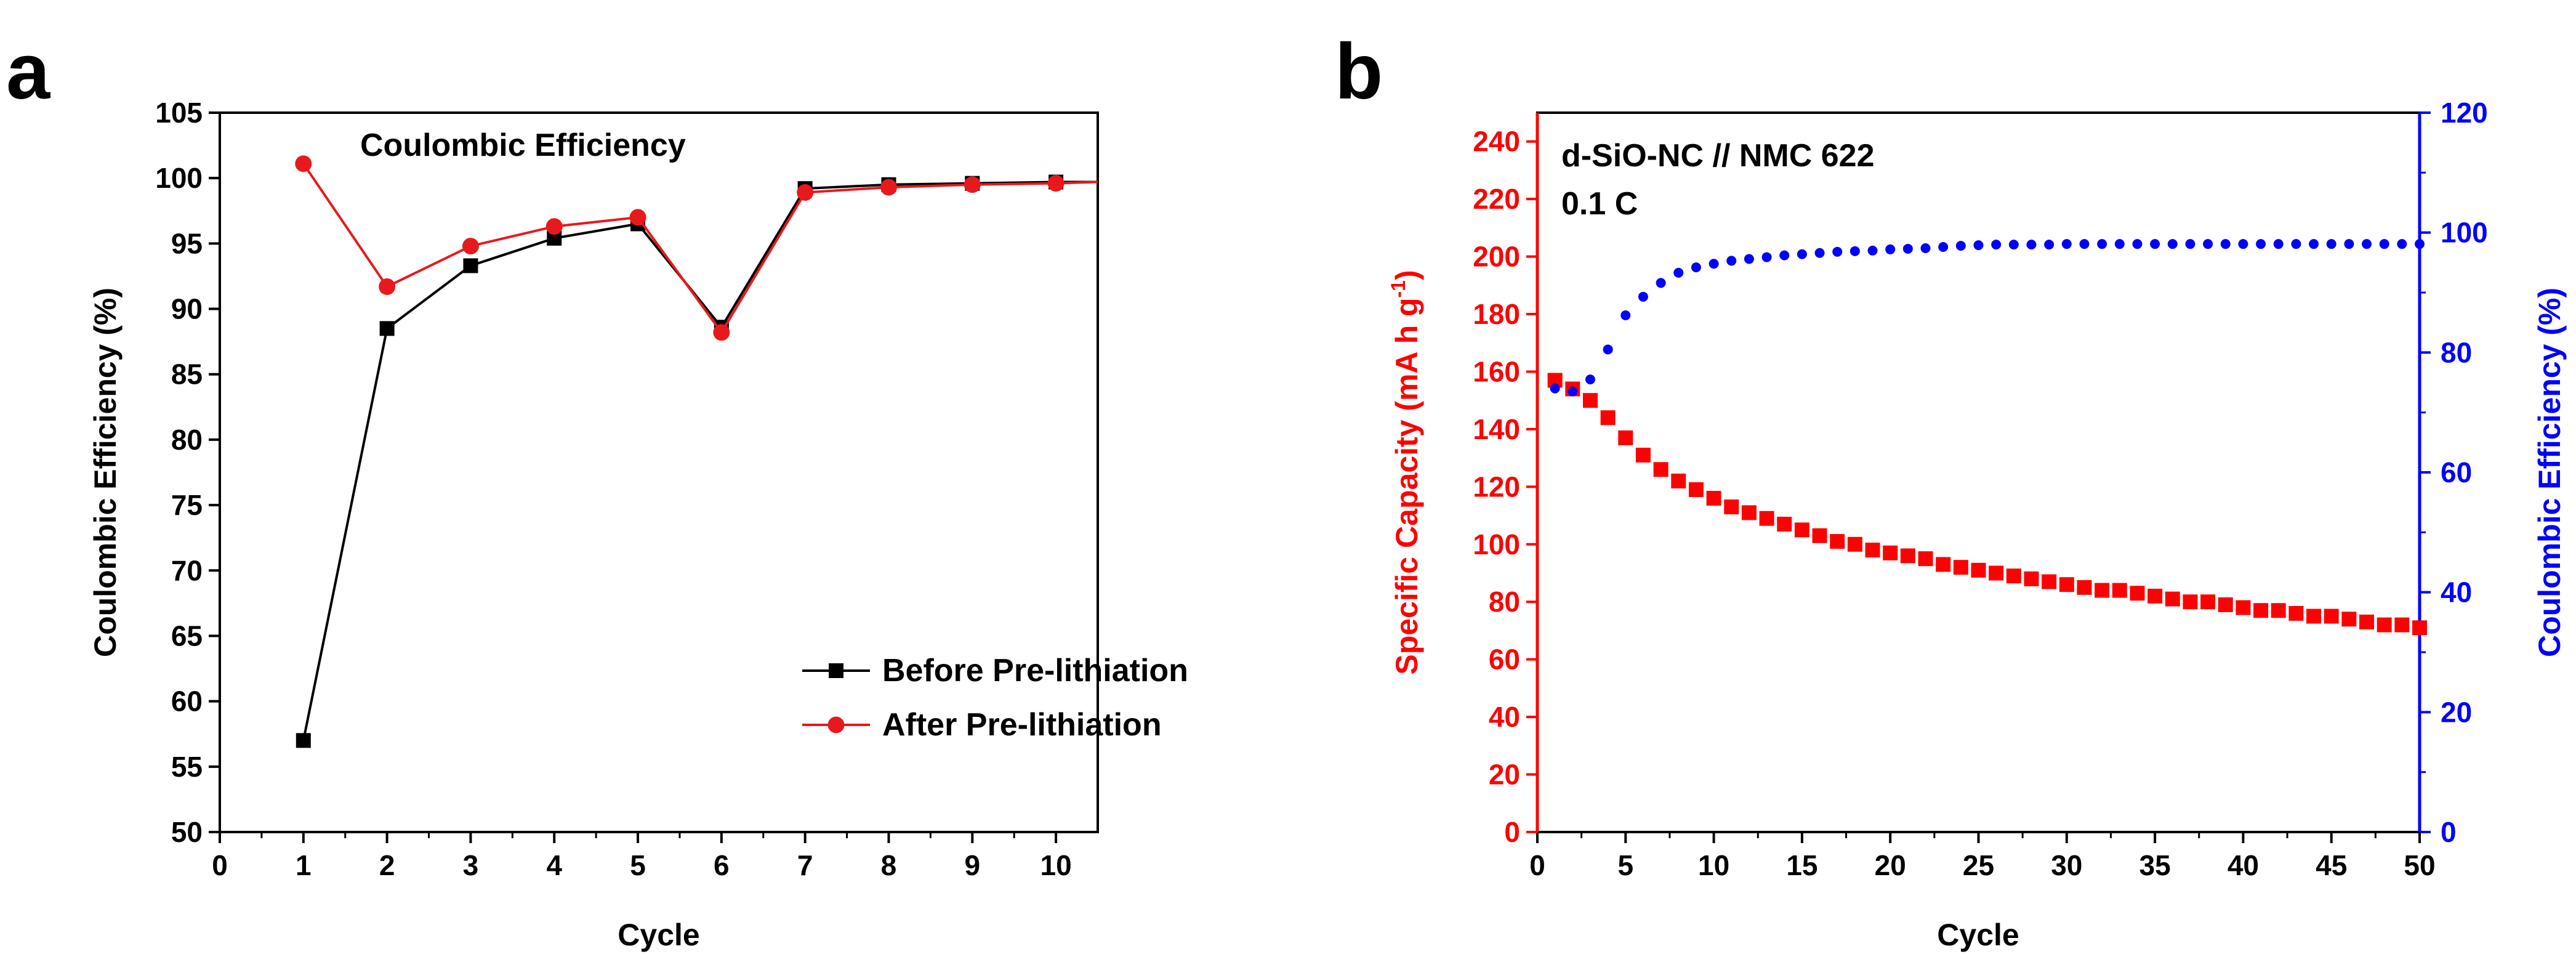 The width and height of the screenshot is (2576, 978). Describe the element at coordinates (105, 472) in the screenshot. I see `panel-a-y-axis-label: Coulombic Efficiency (%)` at that location.